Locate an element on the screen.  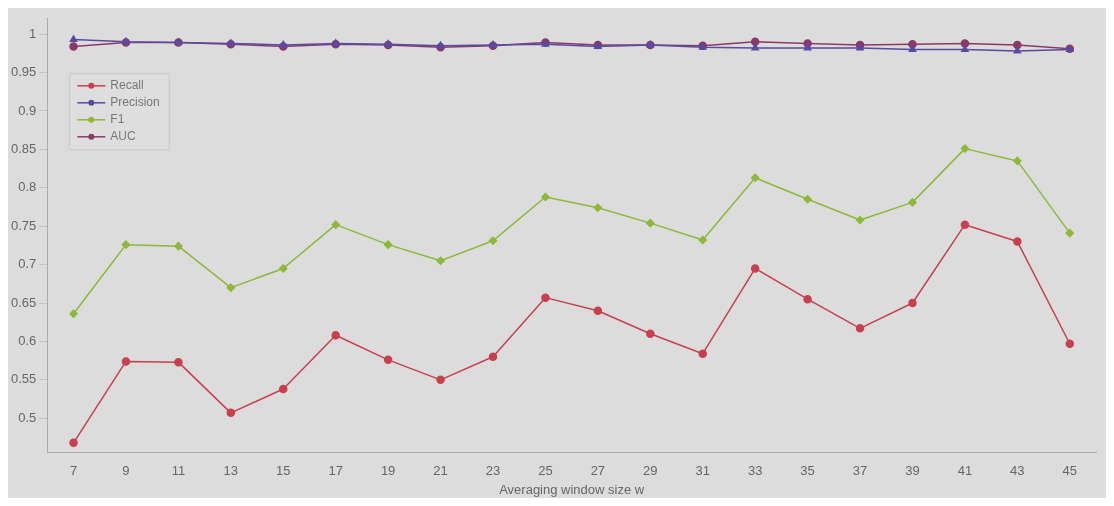
y-tick-label: 0.65 is located at coordinates (23, 302).